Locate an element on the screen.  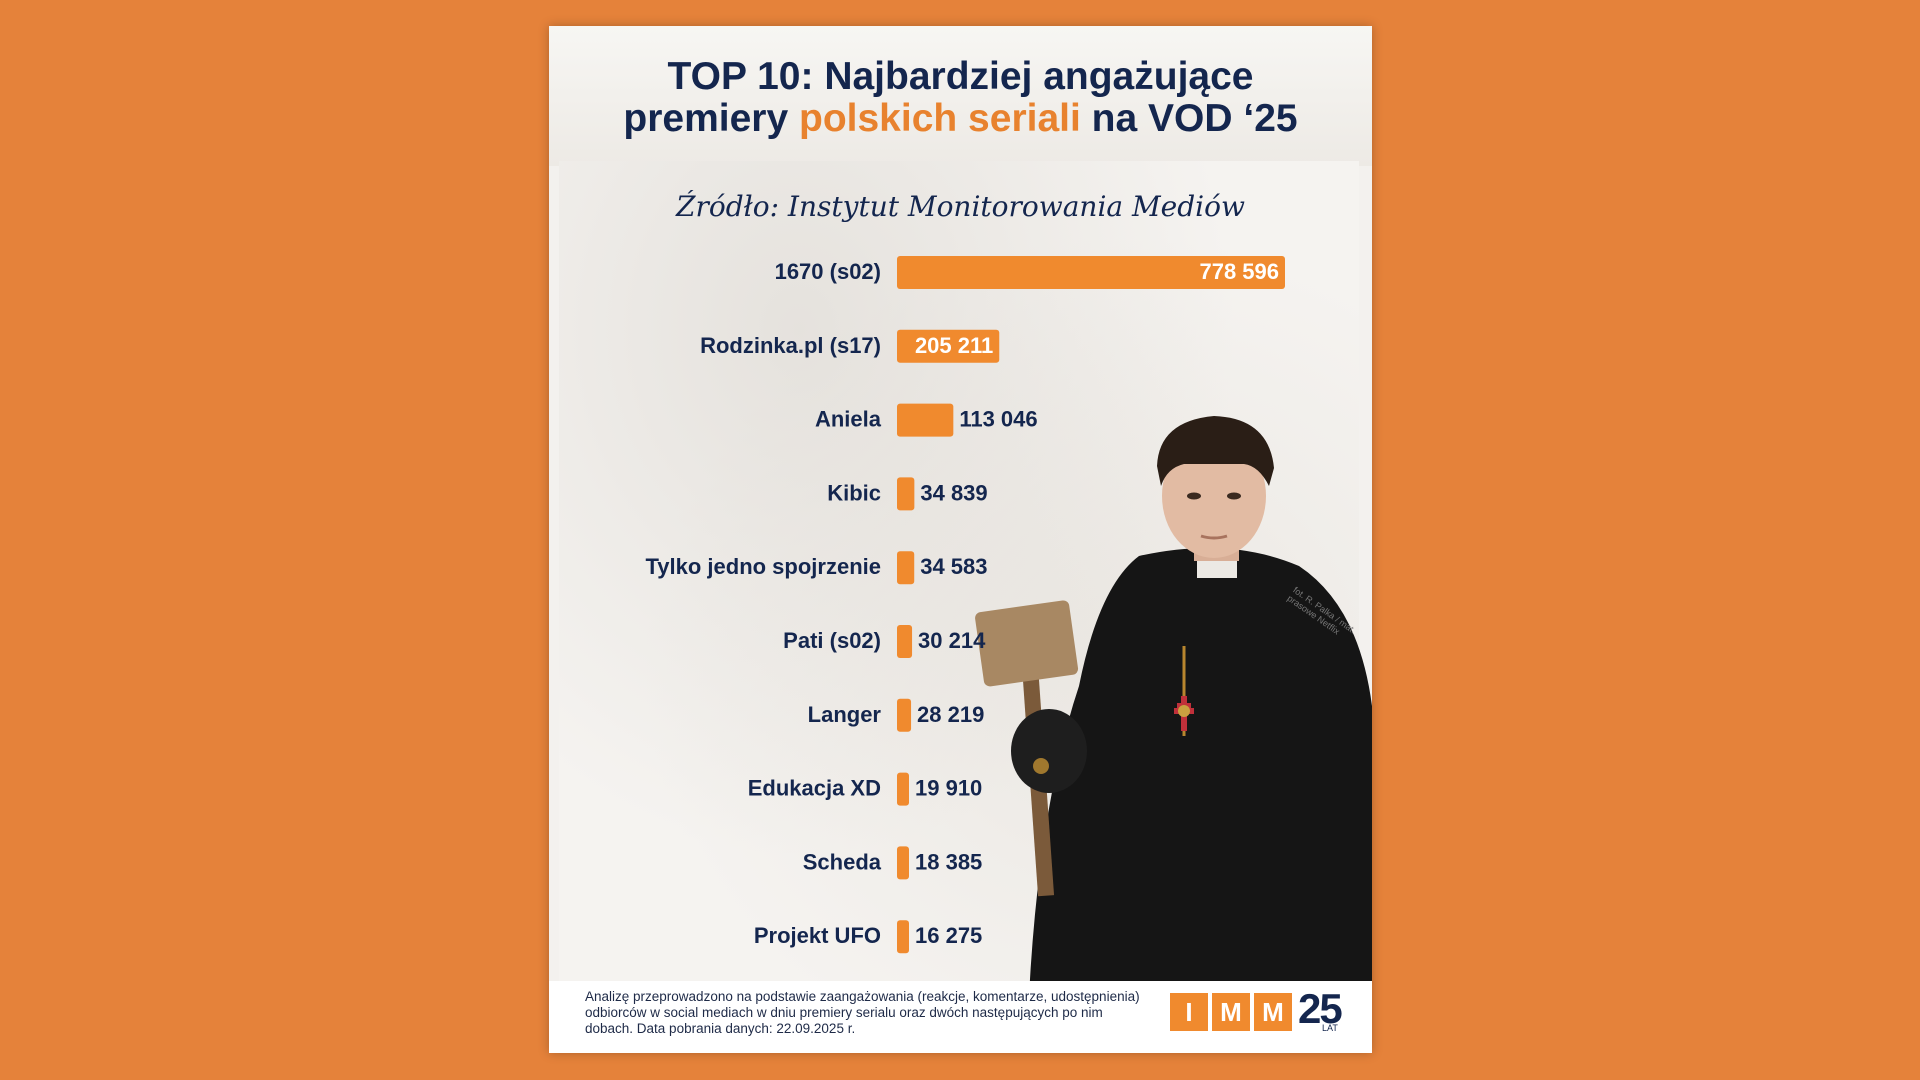
value-label: 34 583 is located at coordinates (953, 566).